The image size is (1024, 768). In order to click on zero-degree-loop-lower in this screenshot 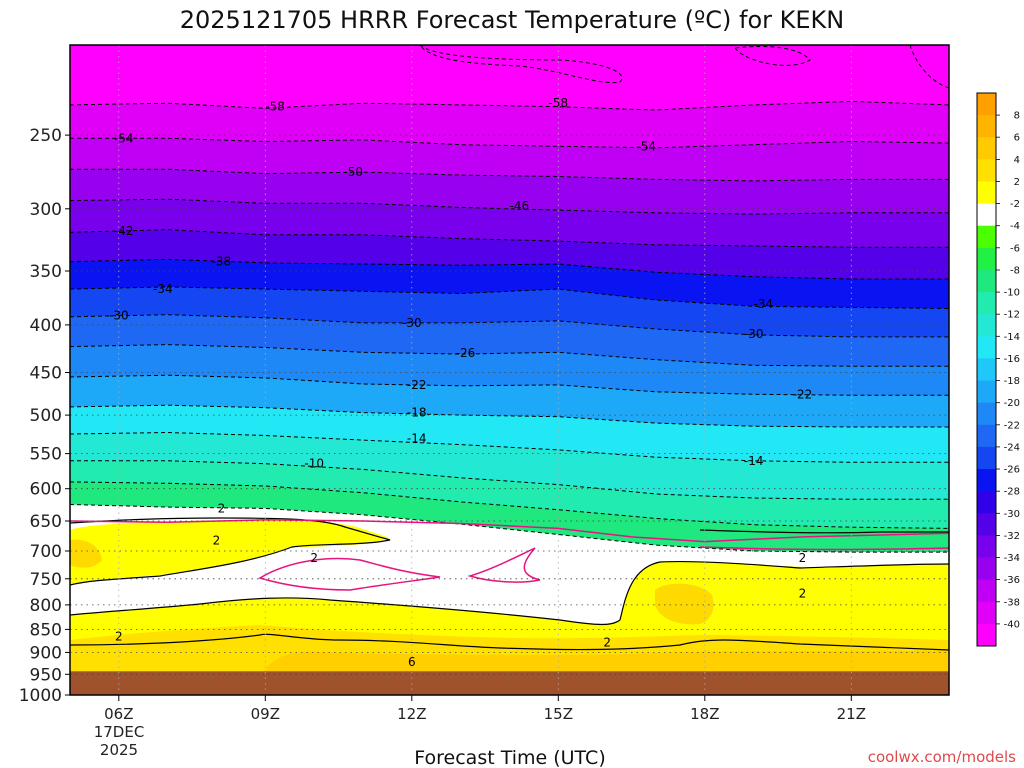, I will do `click(349, 574)`.